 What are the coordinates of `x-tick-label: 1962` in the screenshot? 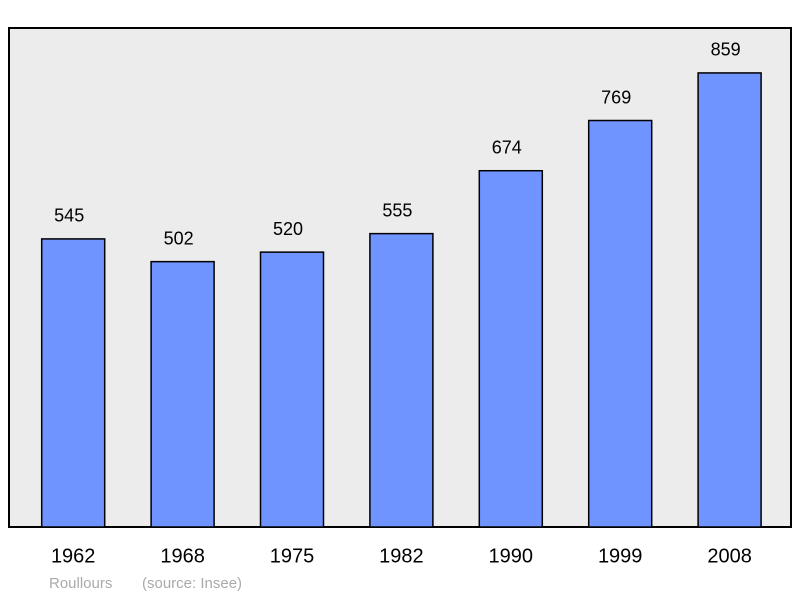 It's located at (73, 556).